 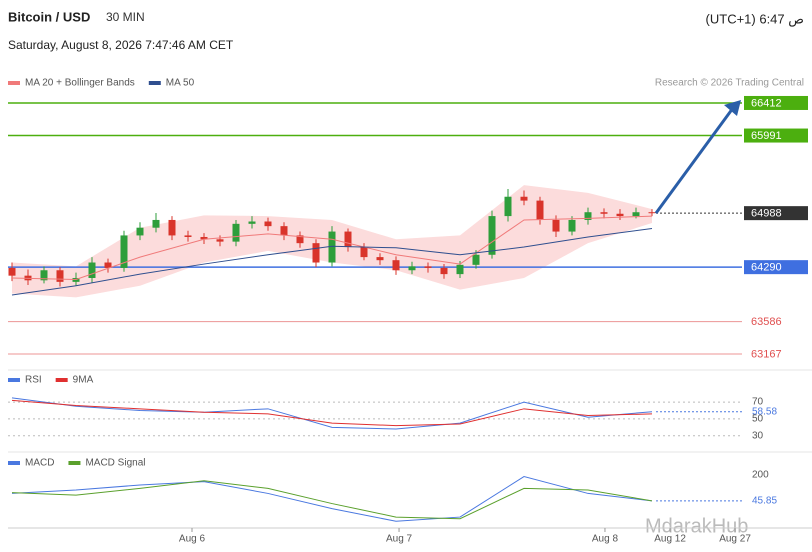 I want to click on legend-label: MACD, so click(x=39, y=463).